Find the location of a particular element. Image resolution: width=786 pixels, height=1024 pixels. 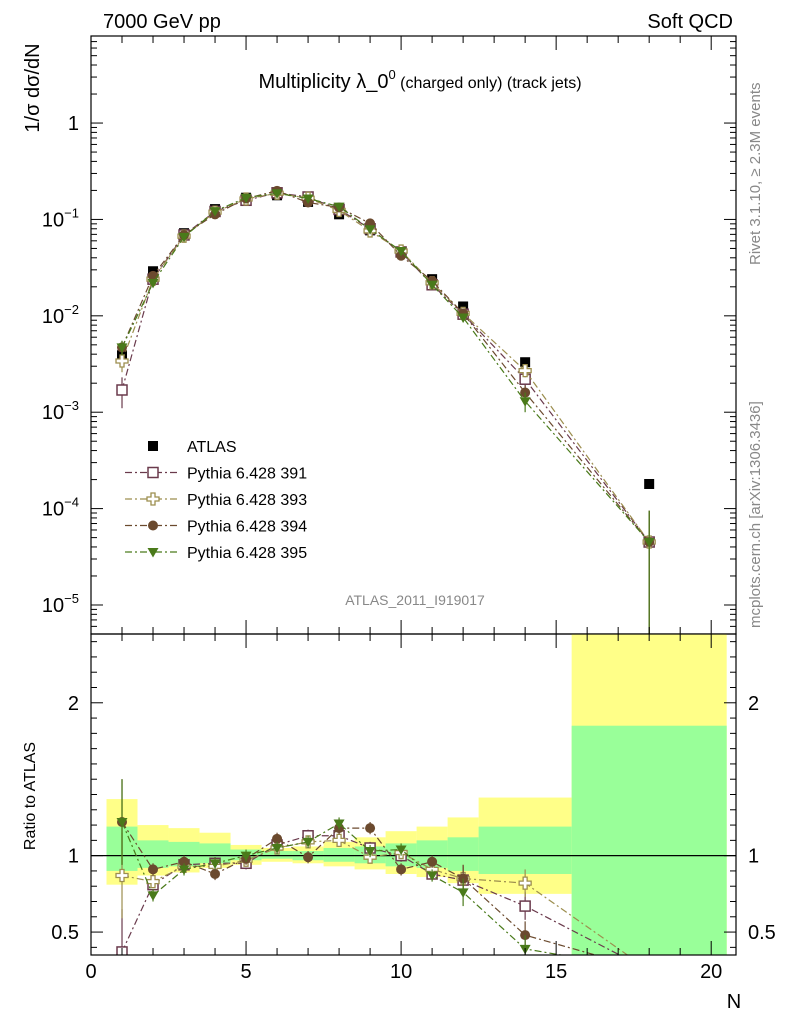

y-tick-label: 10⁻³ is located at coordinates (60, 411).